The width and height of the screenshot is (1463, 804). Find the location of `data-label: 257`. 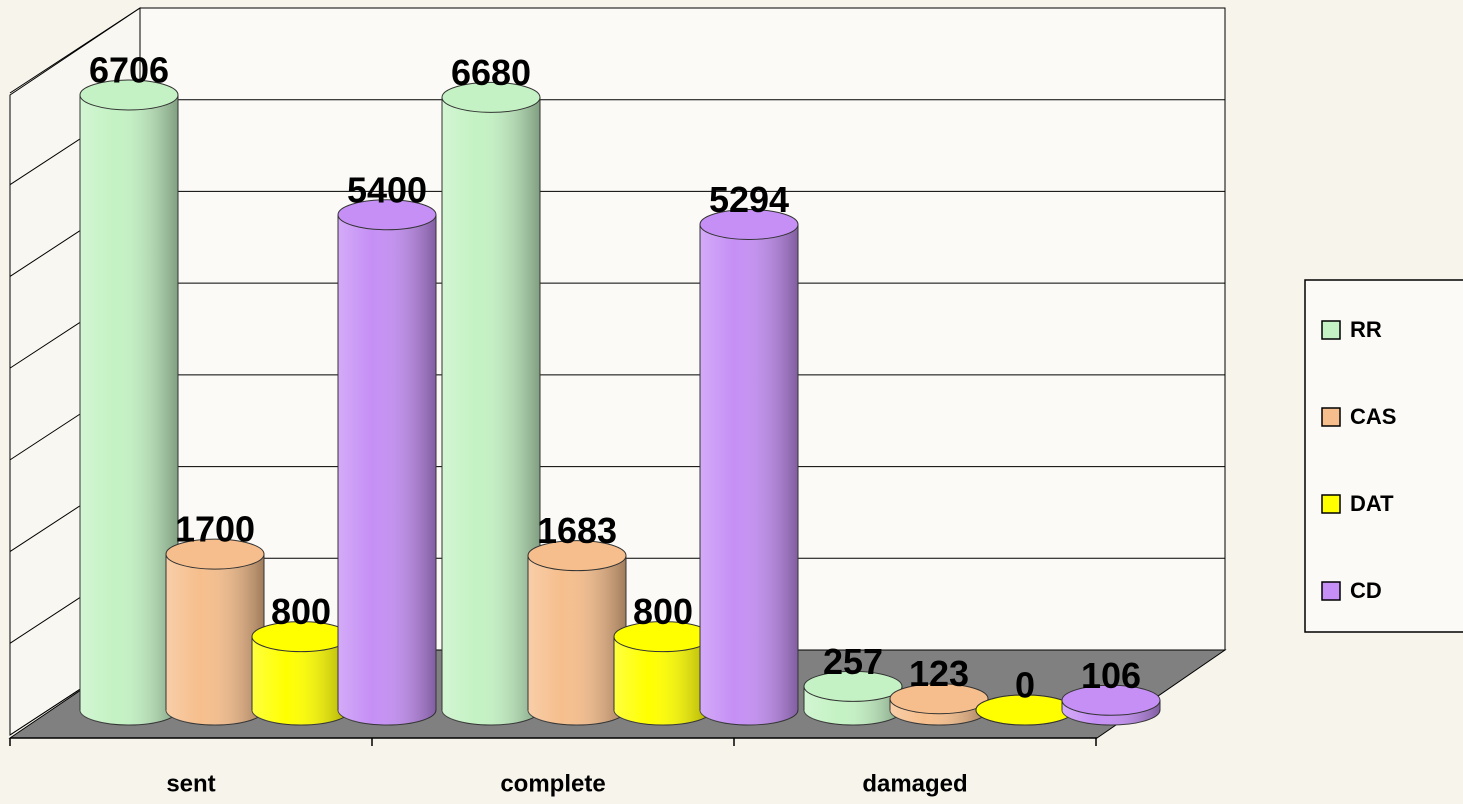

data-label: 257 is located at coordinates (853, 661).